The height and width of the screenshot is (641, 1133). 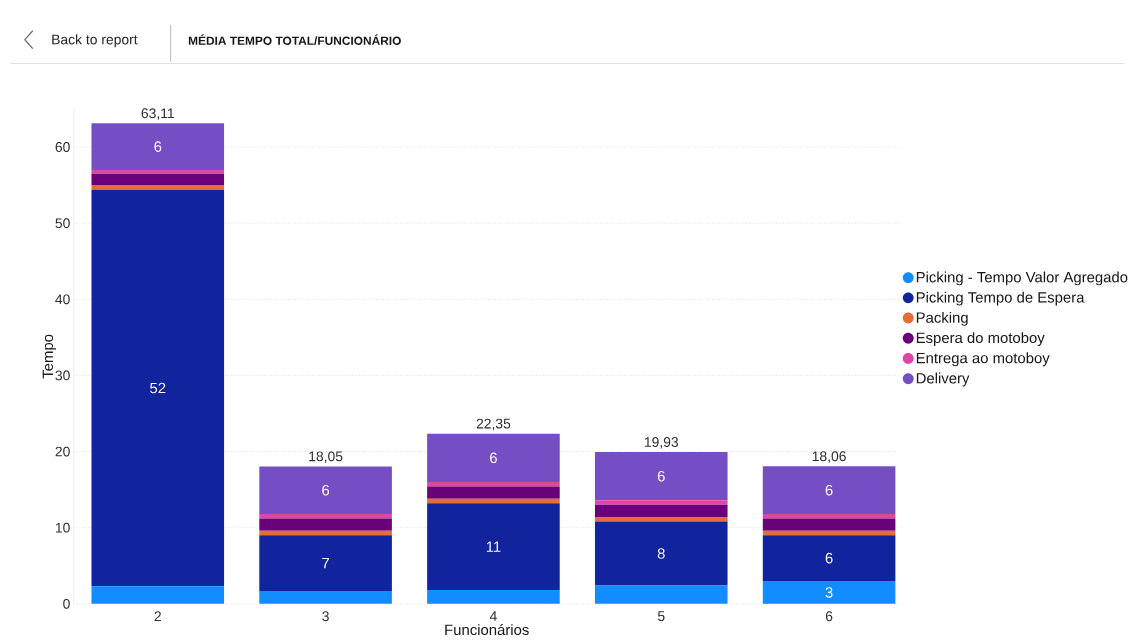 I want to click on y-tick-label: 30, so click(x=62, y=375).